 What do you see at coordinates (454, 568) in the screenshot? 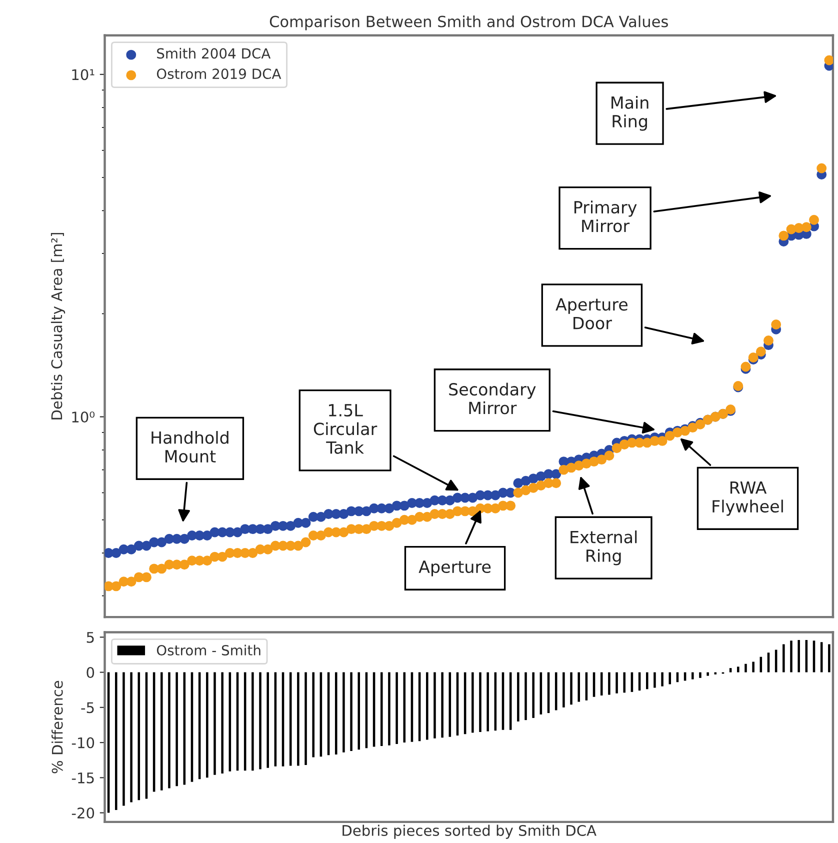
I see `annotation: Aperture` at bounding box center [454, 568].